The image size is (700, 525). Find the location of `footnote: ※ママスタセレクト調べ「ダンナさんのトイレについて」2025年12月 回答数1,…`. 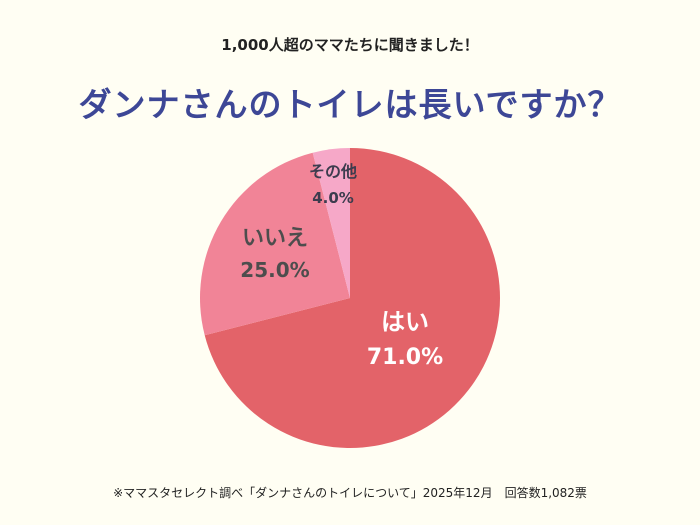

footnote: ※ママスタセレクト調べ「ダンナさんのトイレについて」2025年12月 回答数1,… is located at coordinates (350, 493).